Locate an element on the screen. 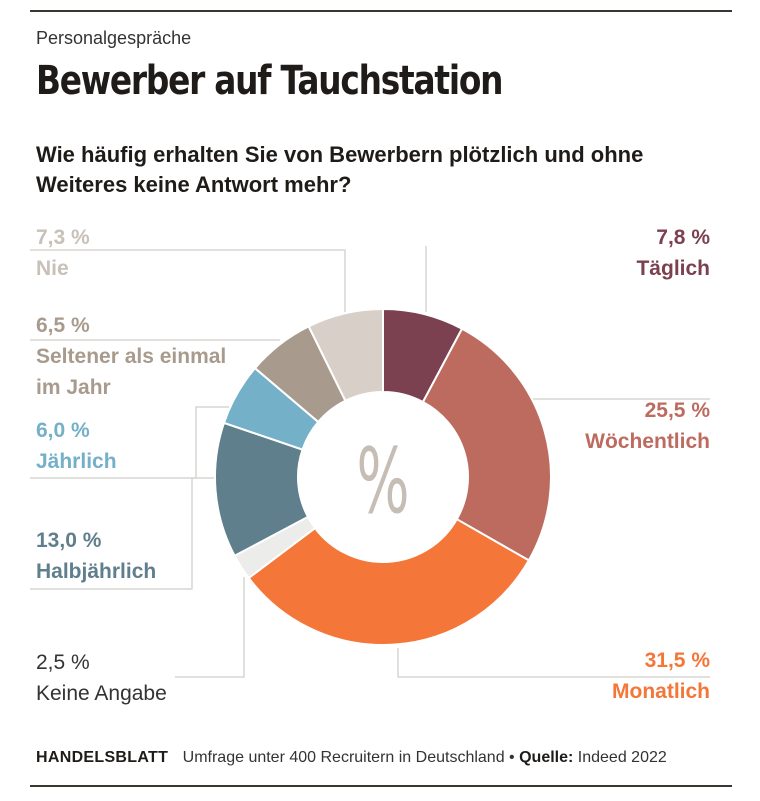 The height and width of the screenshot is (801, 760). footer-source: Indeed 2022 is located at coordinates (622, 757).